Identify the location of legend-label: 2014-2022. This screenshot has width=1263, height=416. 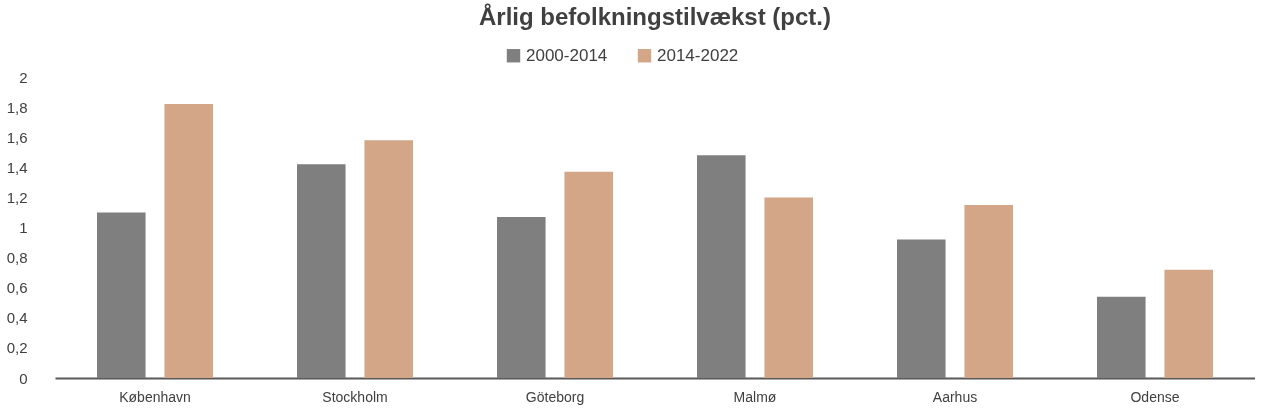
(698, 55).